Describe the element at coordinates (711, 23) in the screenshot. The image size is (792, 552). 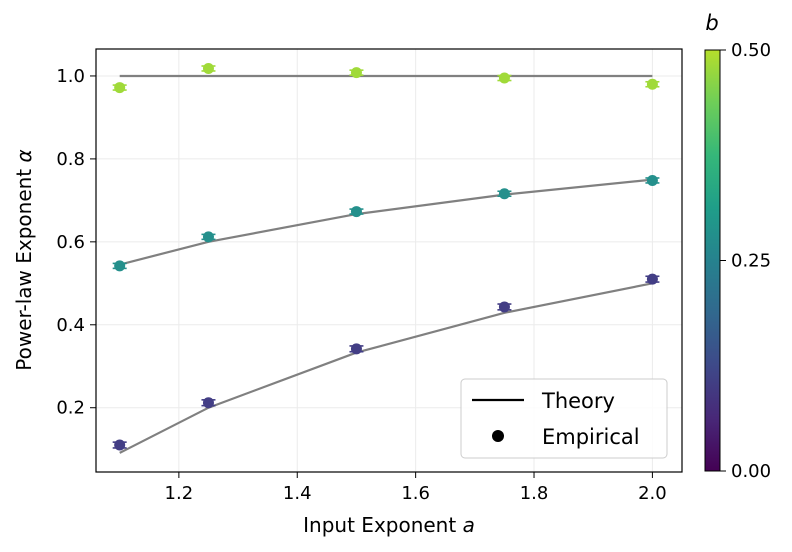
I see `colorbar-label: b` at that location.